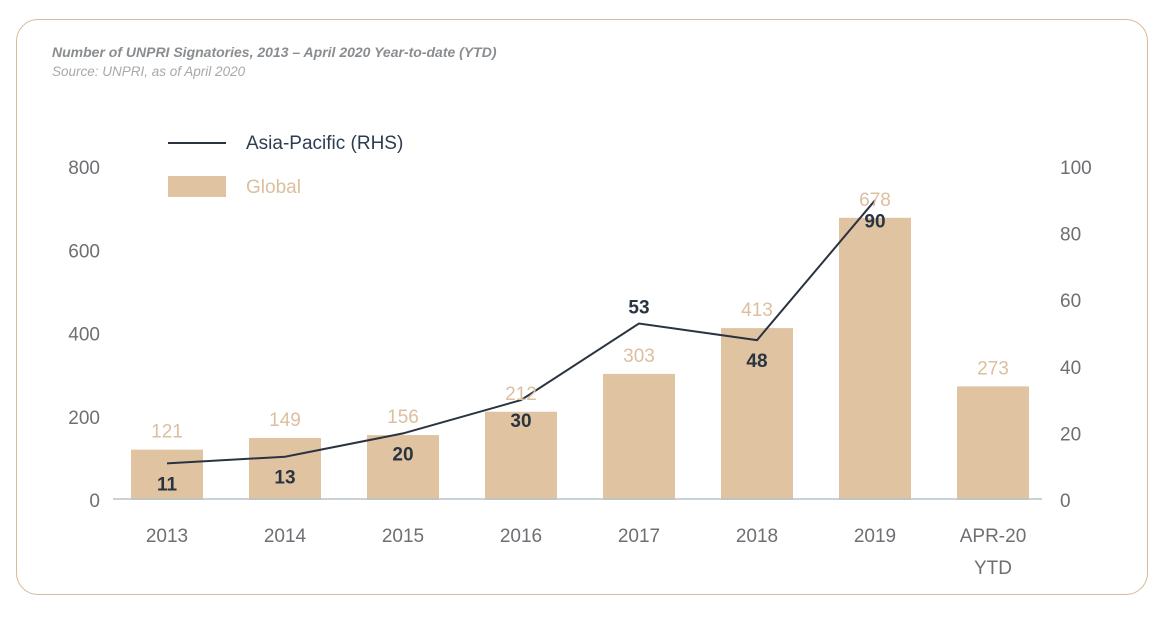  Describe the element at coordinates (1070, 434) in the screenshot. I see `y-right-tick-label: 20` at that location.